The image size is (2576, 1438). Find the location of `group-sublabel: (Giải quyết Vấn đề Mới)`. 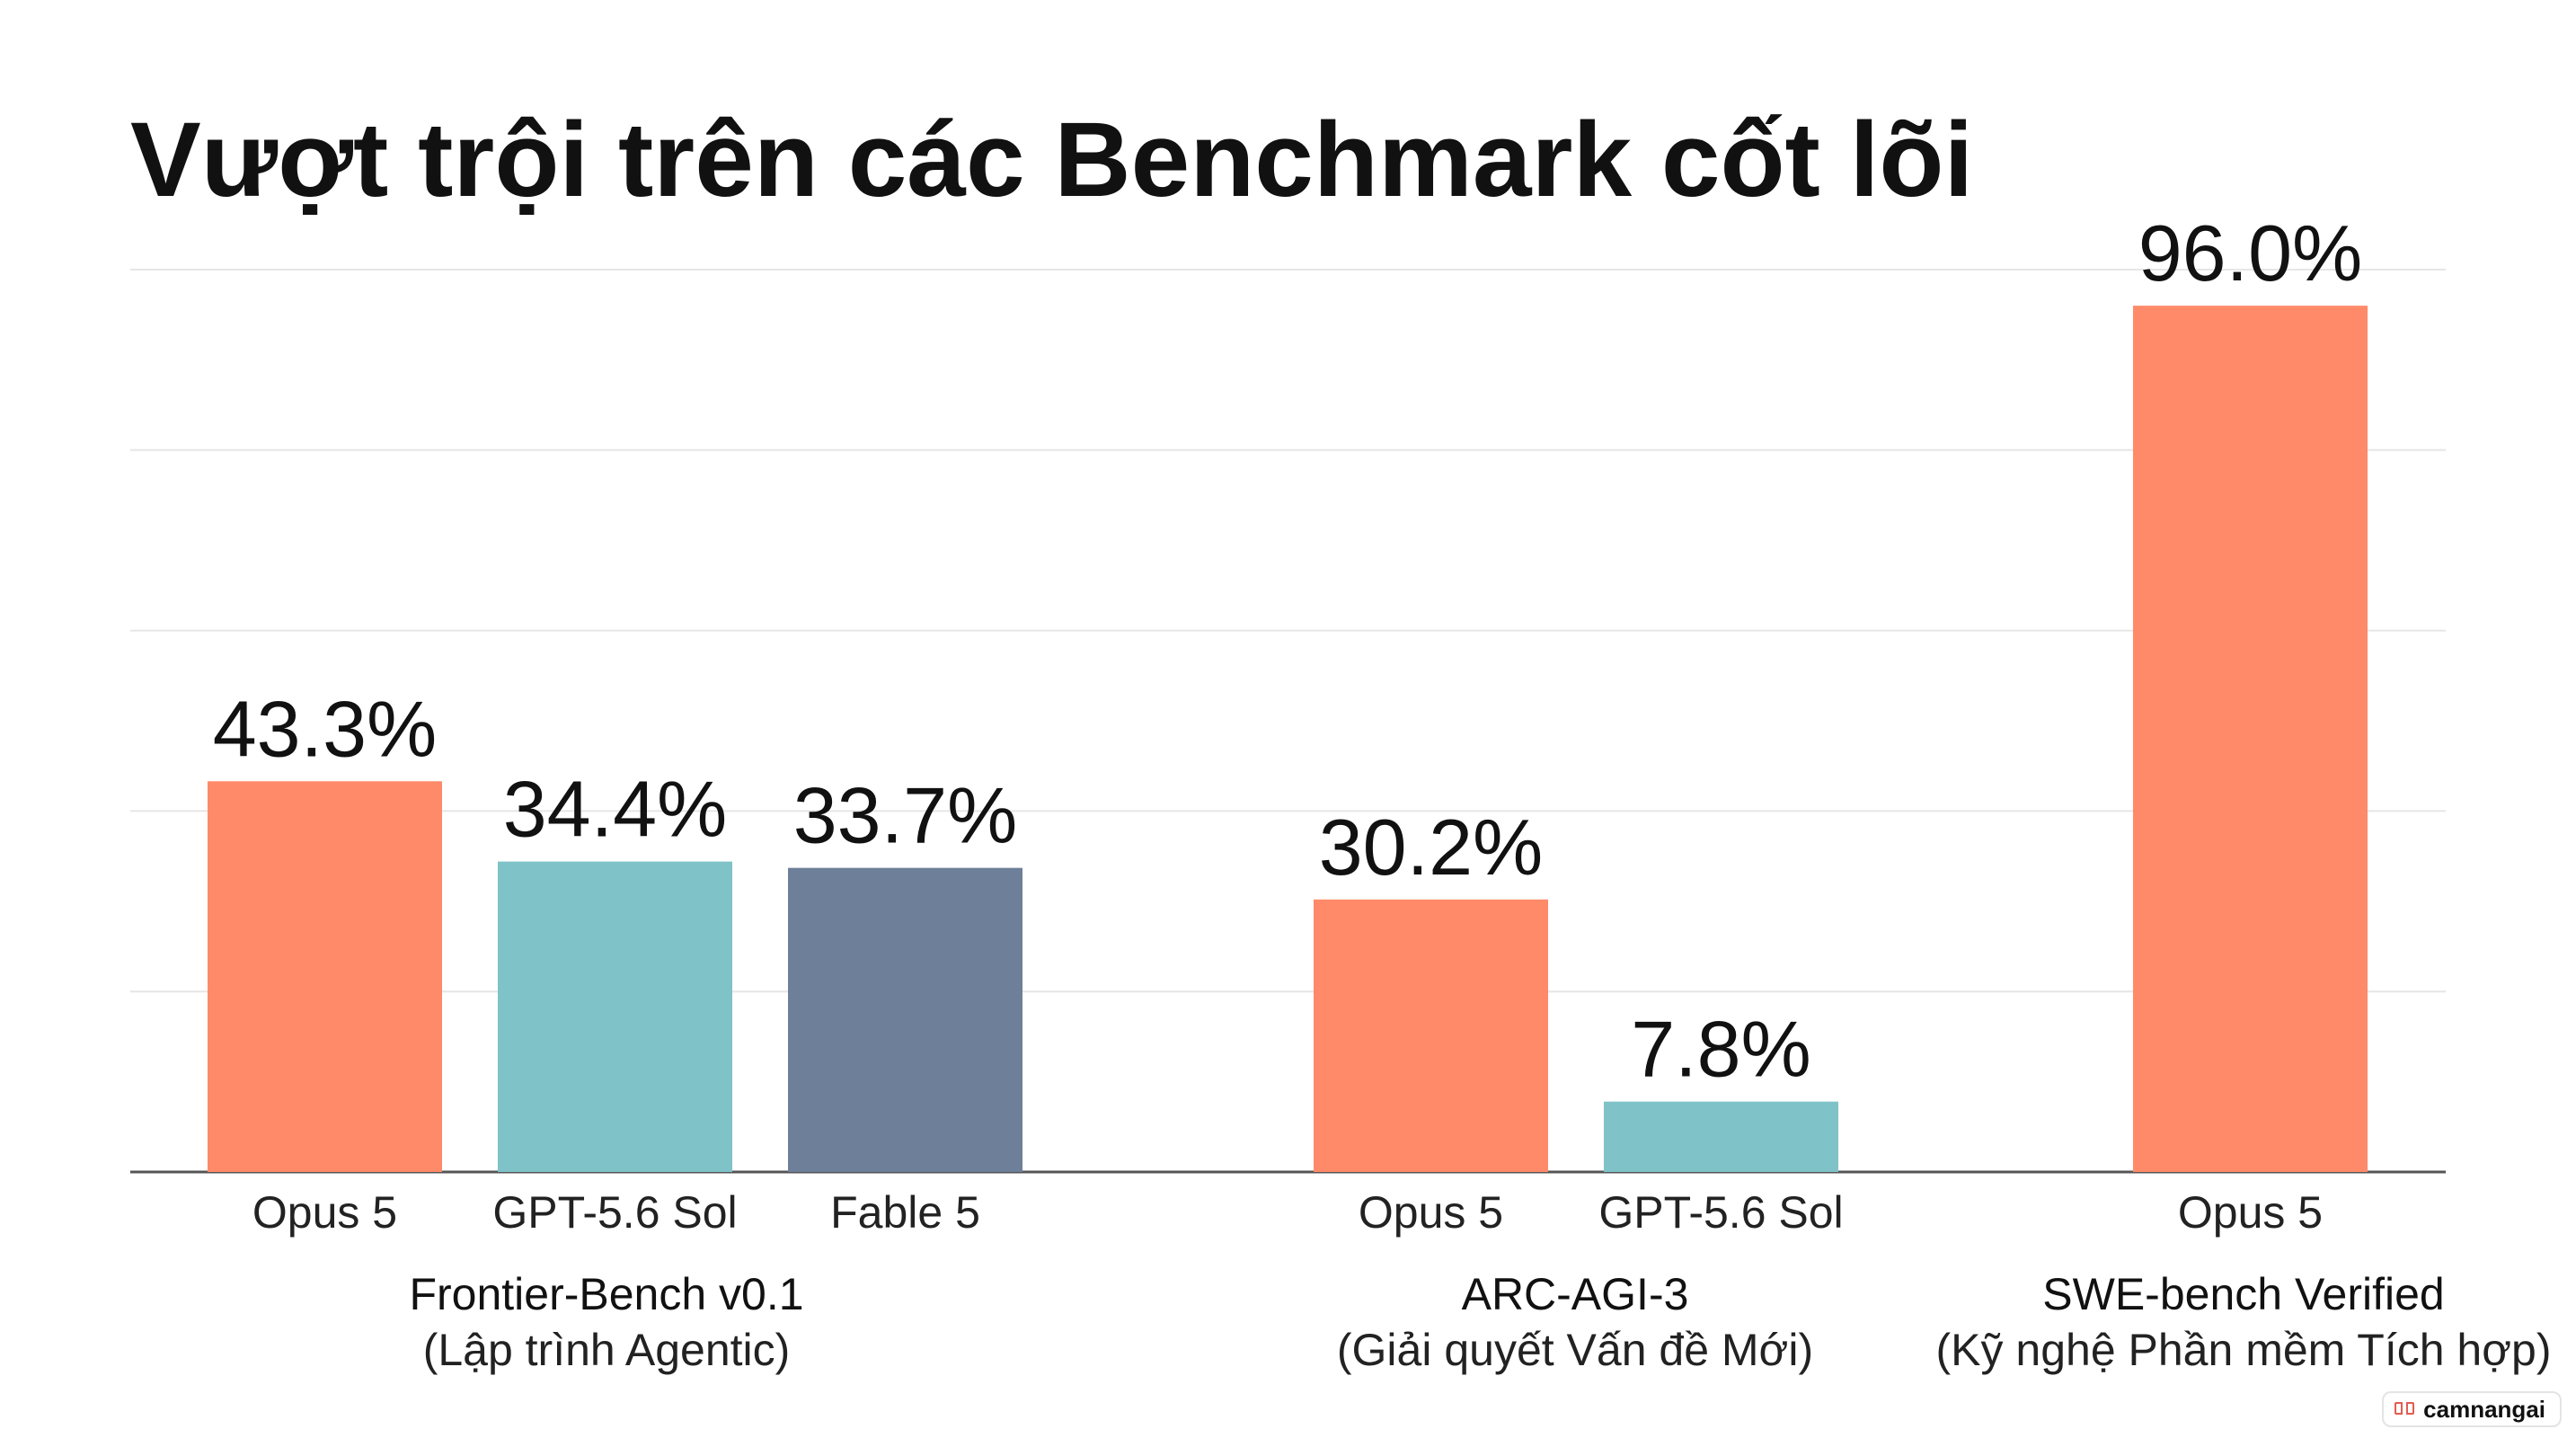

group-sublabel: (Giải quyết Vấn đề Mới) is located at coordinates (1575, 1350).